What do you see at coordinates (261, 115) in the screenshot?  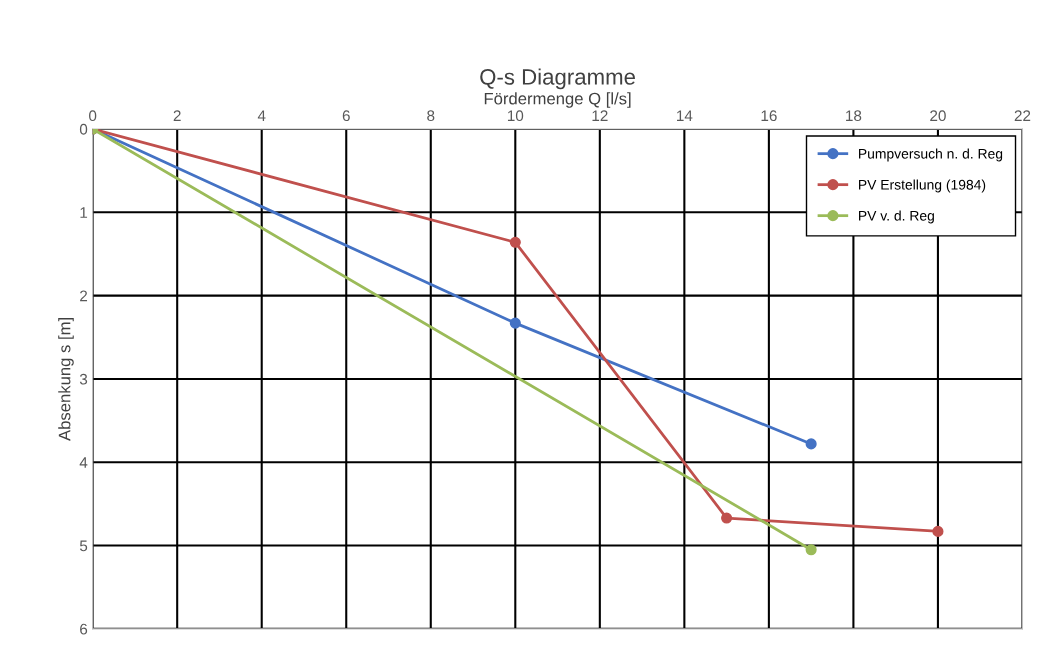 I see `x-tick-label: 4` at bounding box center [261, 115].